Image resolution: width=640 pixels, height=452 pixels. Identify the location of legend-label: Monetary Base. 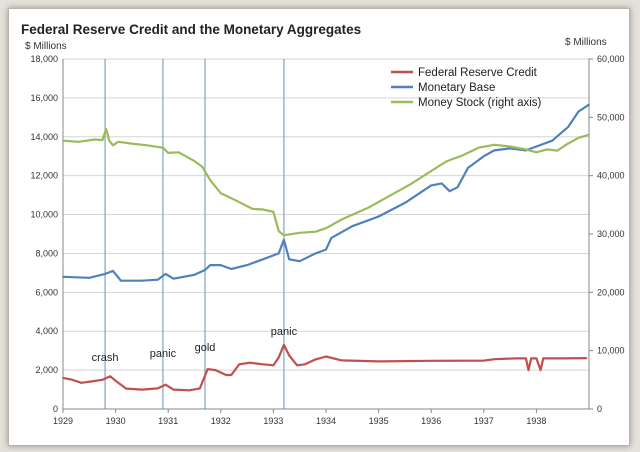
(456, 88).